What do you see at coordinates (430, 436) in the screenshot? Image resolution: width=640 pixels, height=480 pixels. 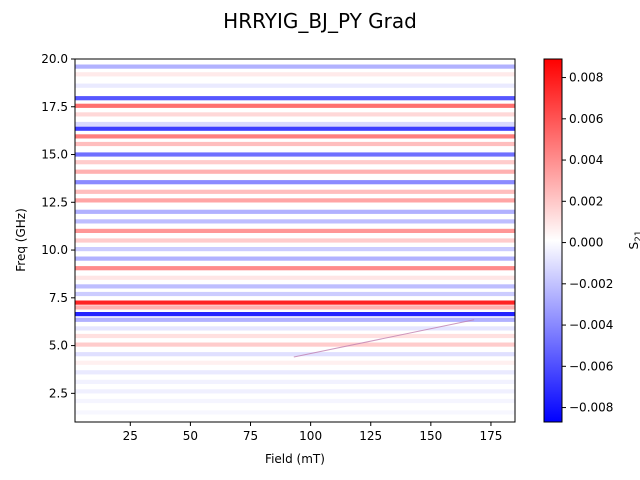 I see `x-tick-label: 150` at bounding box center [430, 436].